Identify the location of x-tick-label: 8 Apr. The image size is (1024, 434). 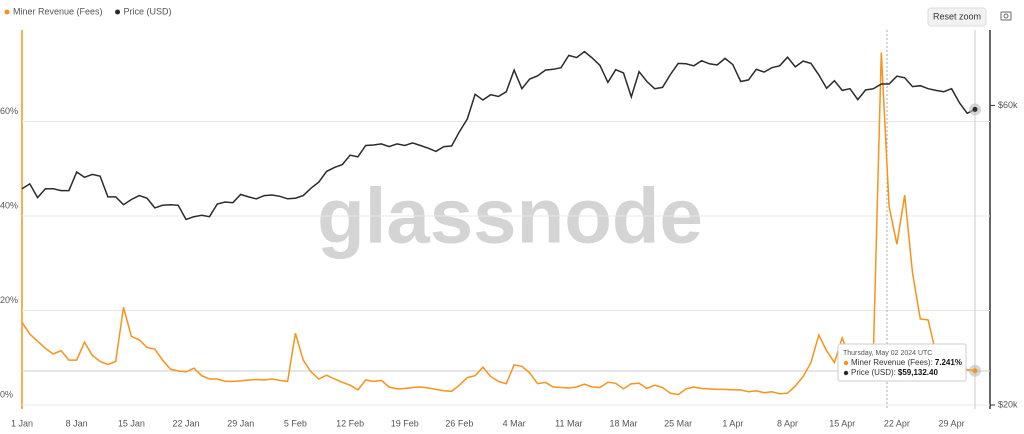
(787, 423).